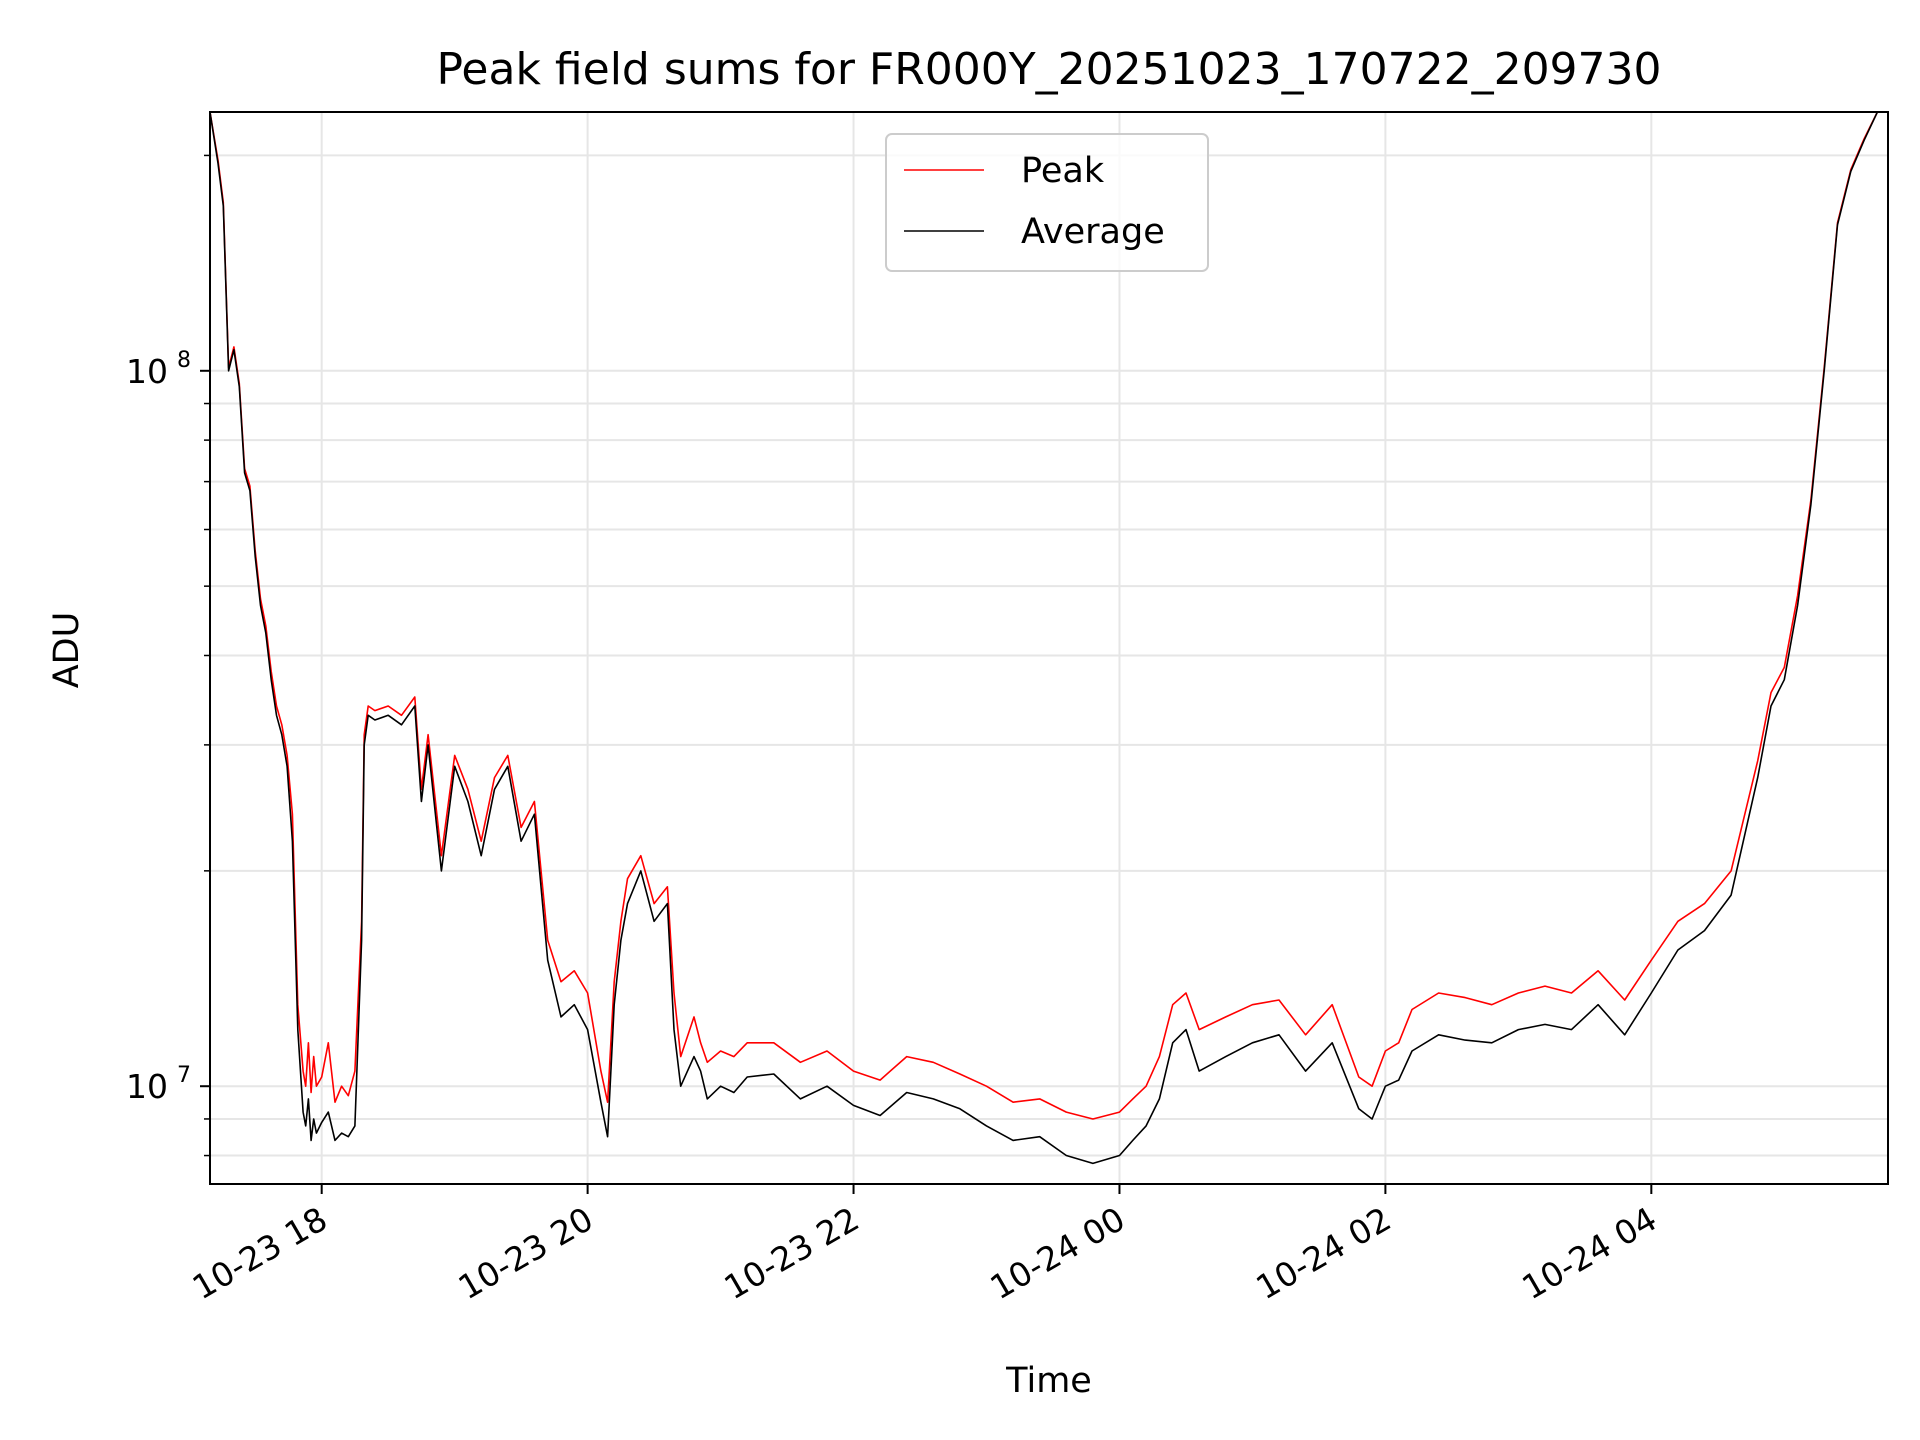  What do you see at coordinates (184, 1075) in the screenshot?
I see `y-tick-exponent: 7` at bounding box center [184, 1075].